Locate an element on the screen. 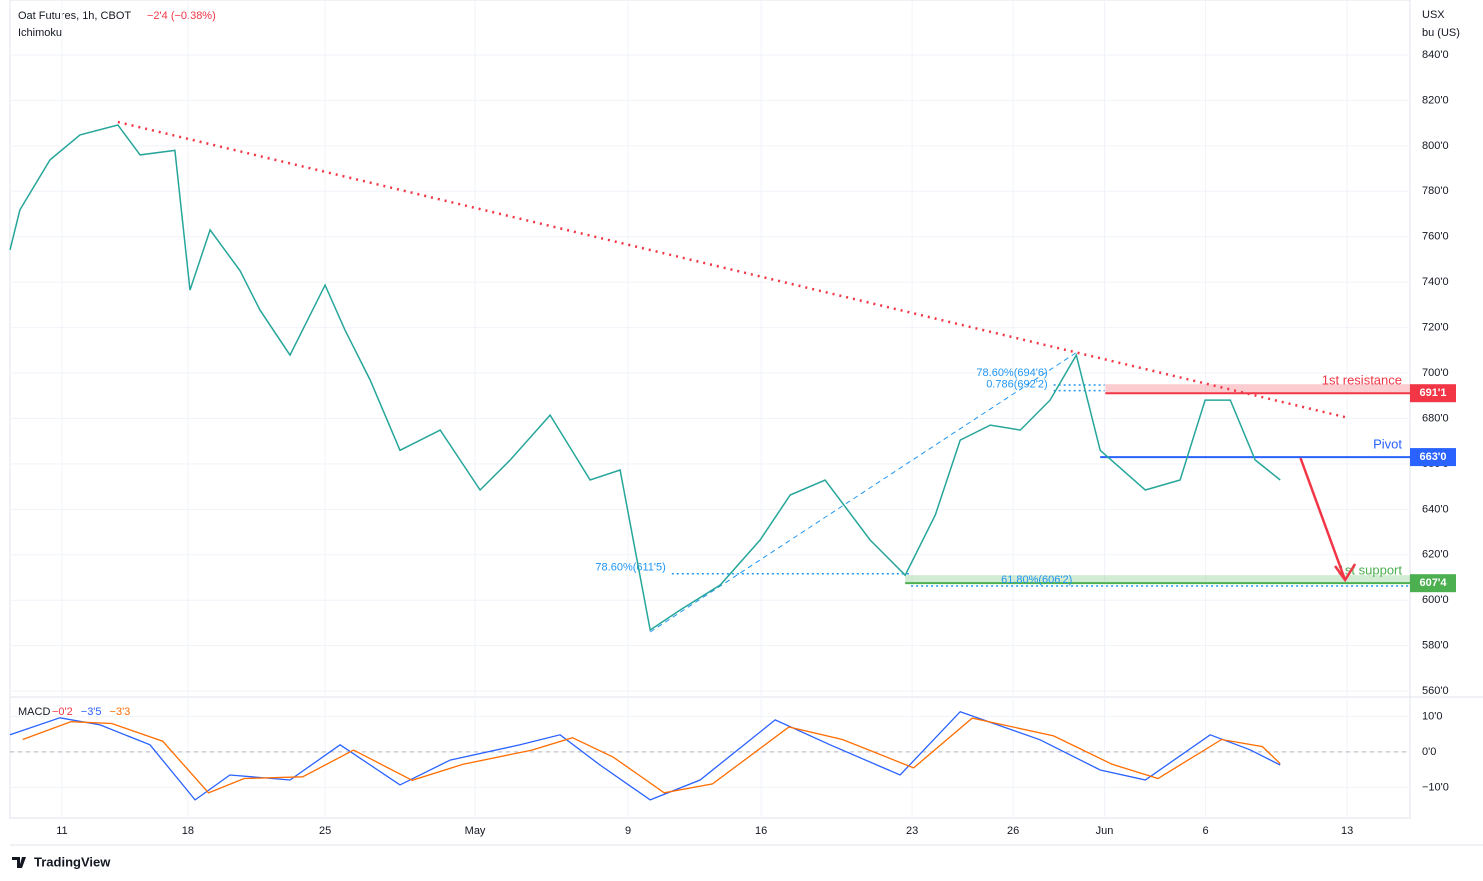 This screenshot has width=1483, height=881. x-tick-label: 9 is located at coordinates (628, 831).